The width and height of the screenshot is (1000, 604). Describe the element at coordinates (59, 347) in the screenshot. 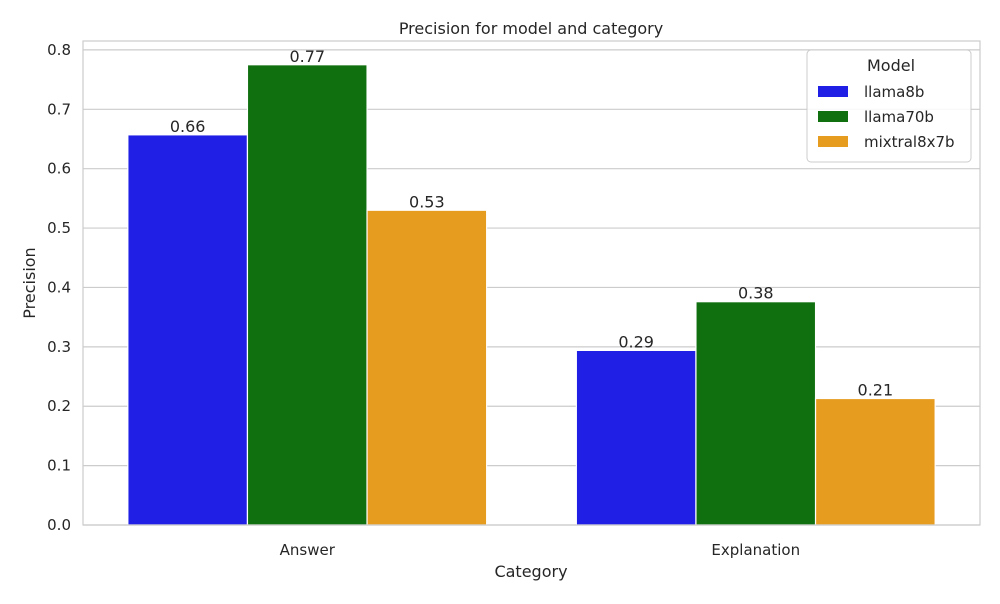

I see `y-tick-label: 0.3` at that location.